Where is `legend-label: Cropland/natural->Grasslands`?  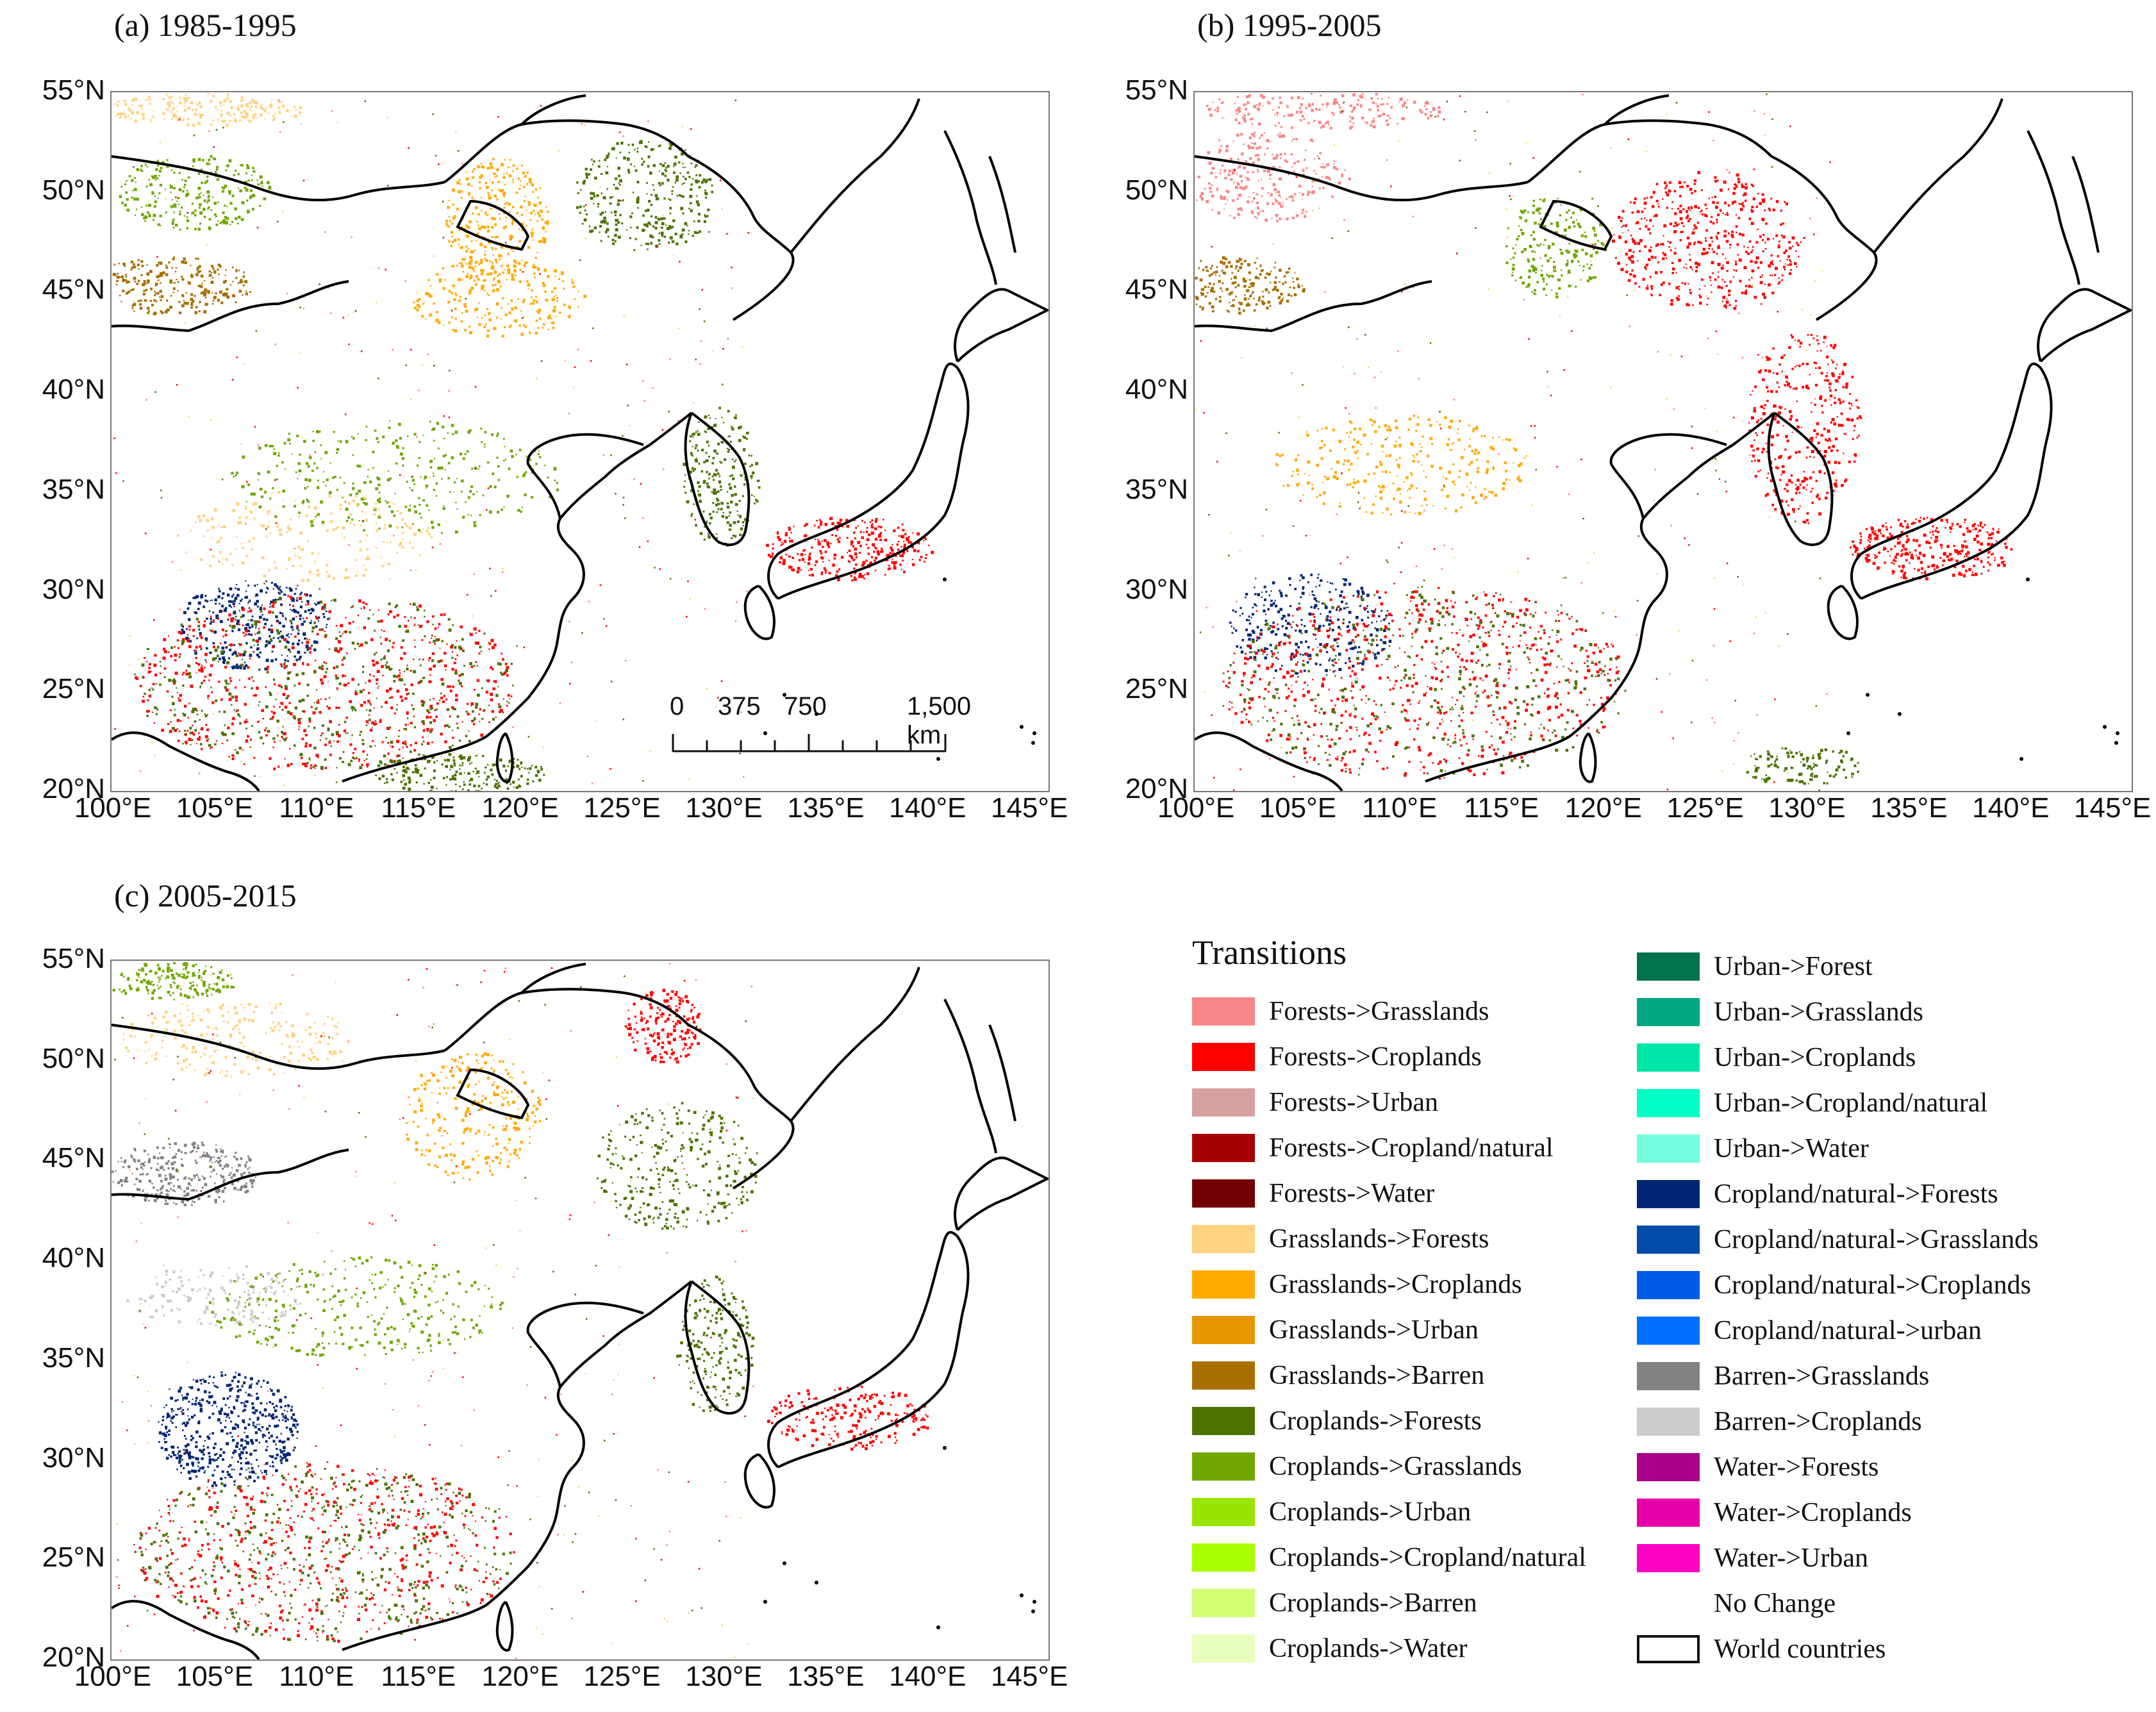 legend-label: Cropland/natural->Grasslands is located at coordinates (1877, 1239).